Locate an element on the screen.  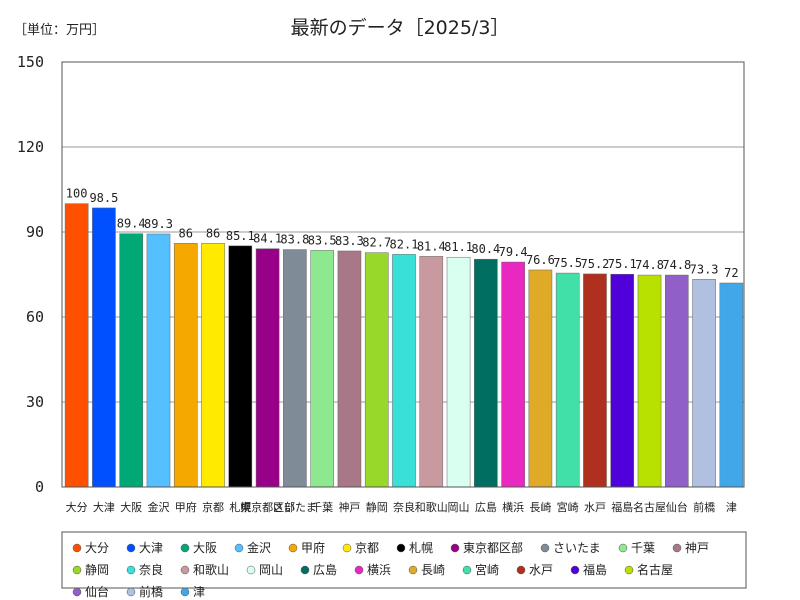
unit-label: ［単位：万円］ is located at coordinates (59, 30).